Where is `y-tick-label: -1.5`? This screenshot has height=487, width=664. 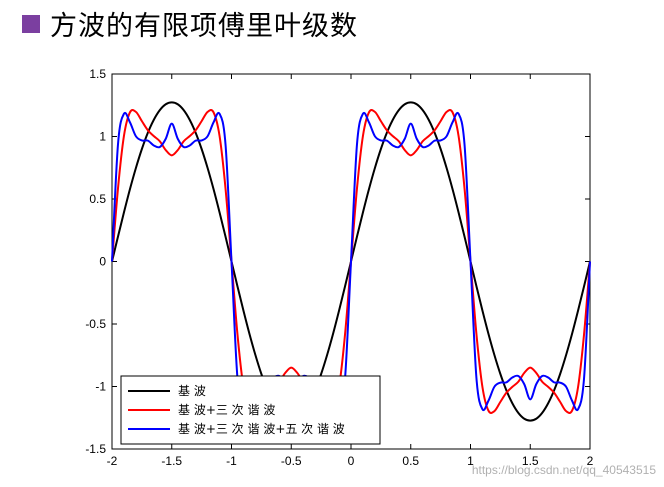 y-tick-label: -1.5 is located at coordinates (95, 449).